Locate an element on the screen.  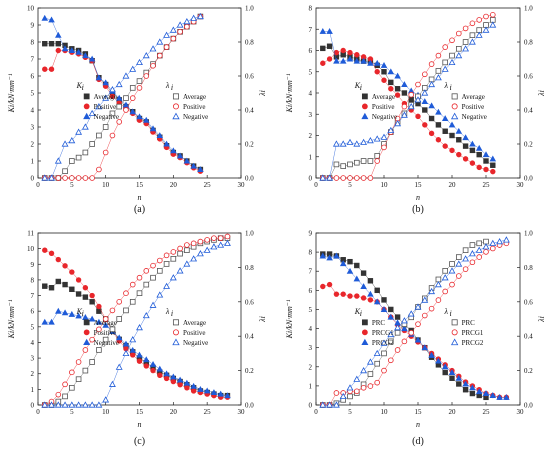
y-left-tick-label: 10 is located at coordinates (31, 249).